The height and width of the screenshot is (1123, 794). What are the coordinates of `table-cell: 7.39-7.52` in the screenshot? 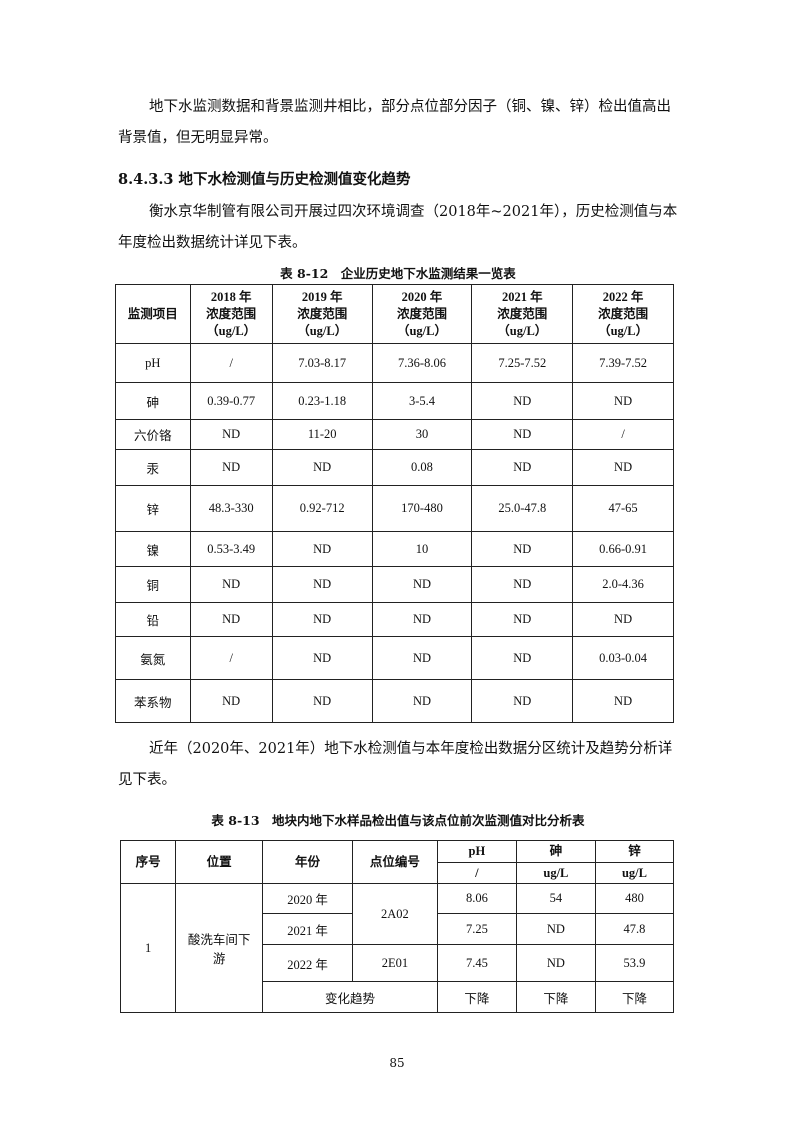 It's located at (623, 363).